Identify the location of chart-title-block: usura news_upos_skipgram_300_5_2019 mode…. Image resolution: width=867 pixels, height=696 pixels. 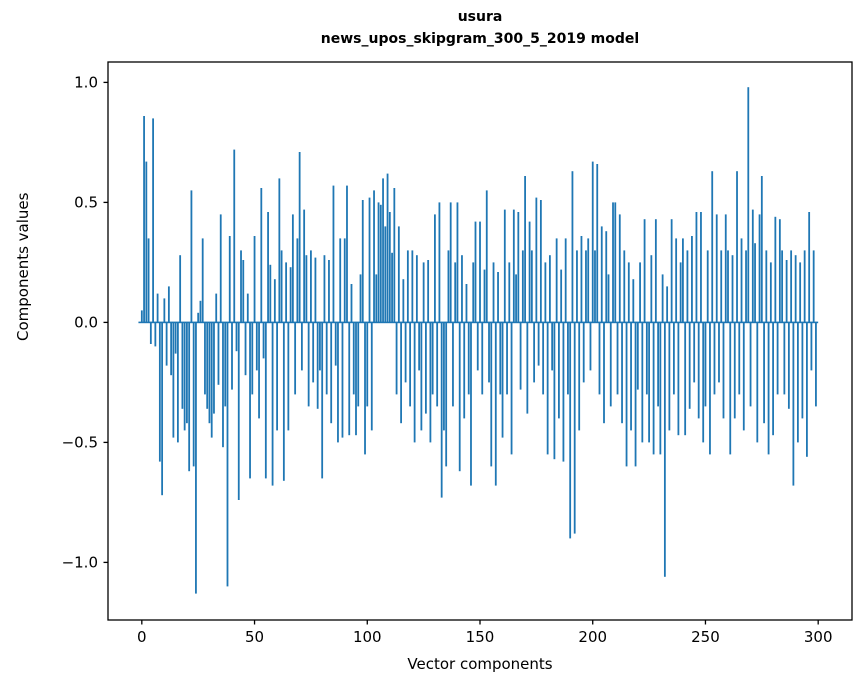
(480, 28).